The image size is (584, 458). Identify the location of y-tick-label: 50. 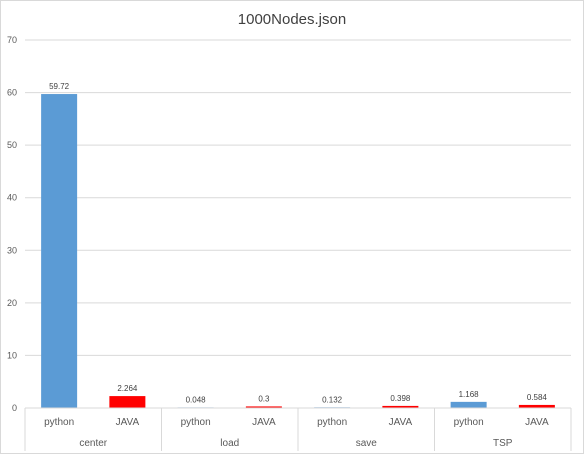
(12, 145).